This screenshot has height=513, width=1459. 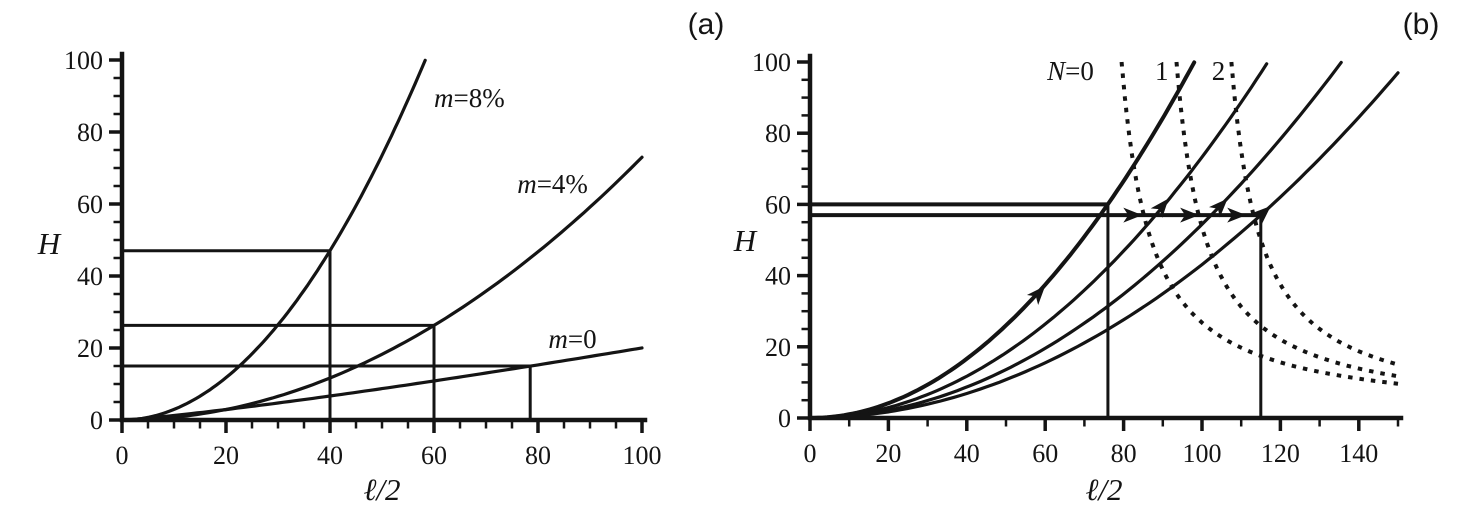 What do you see at coordinates (1421, 24) in the screenshot?
I see `panel-b-tag: (b)` at bounding box center [1421, 24].